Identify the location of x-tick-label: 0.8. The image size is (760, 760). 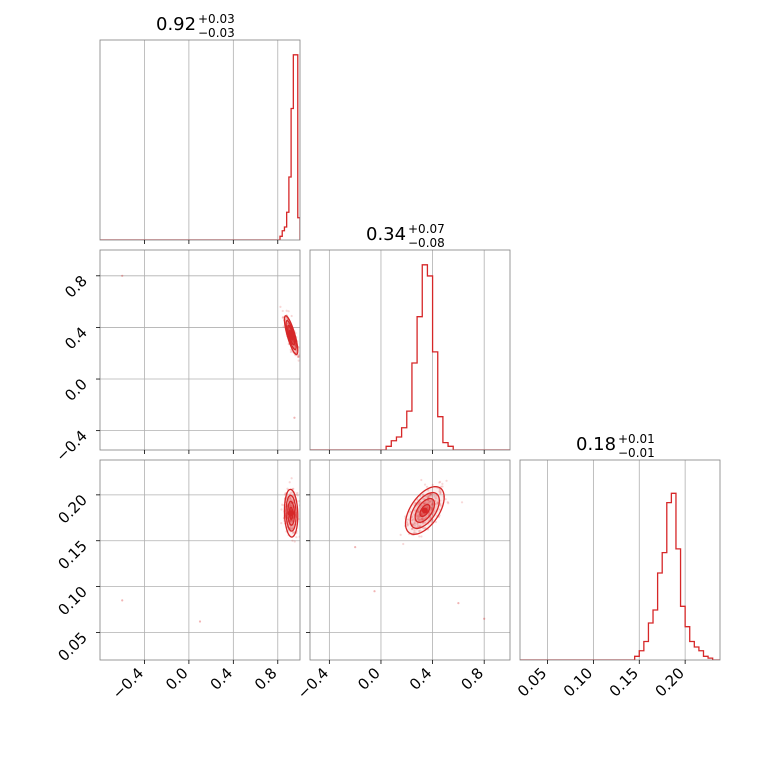
(266, 679).